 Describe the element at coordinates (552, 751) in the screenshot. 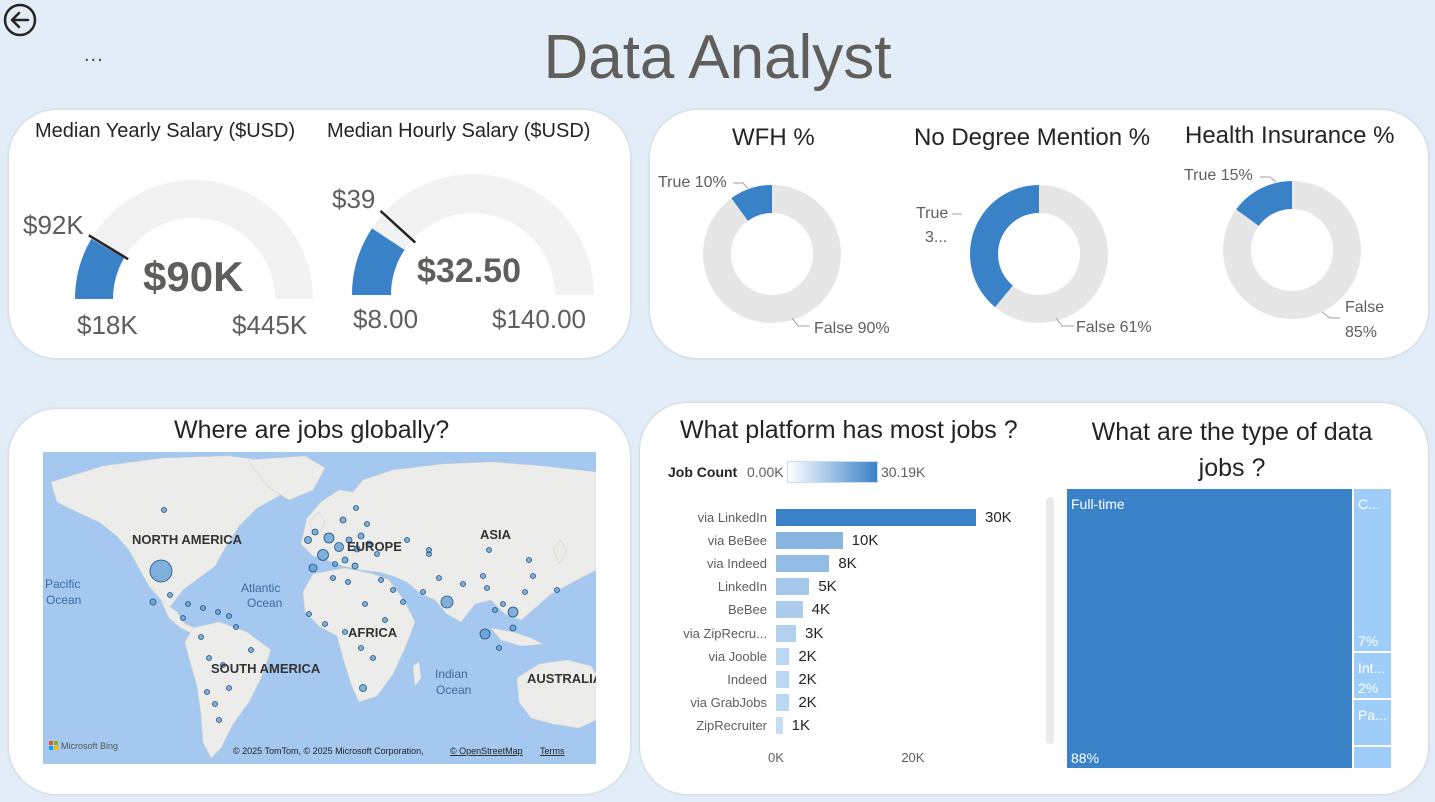

I see `terms-link: Terms` at that location.